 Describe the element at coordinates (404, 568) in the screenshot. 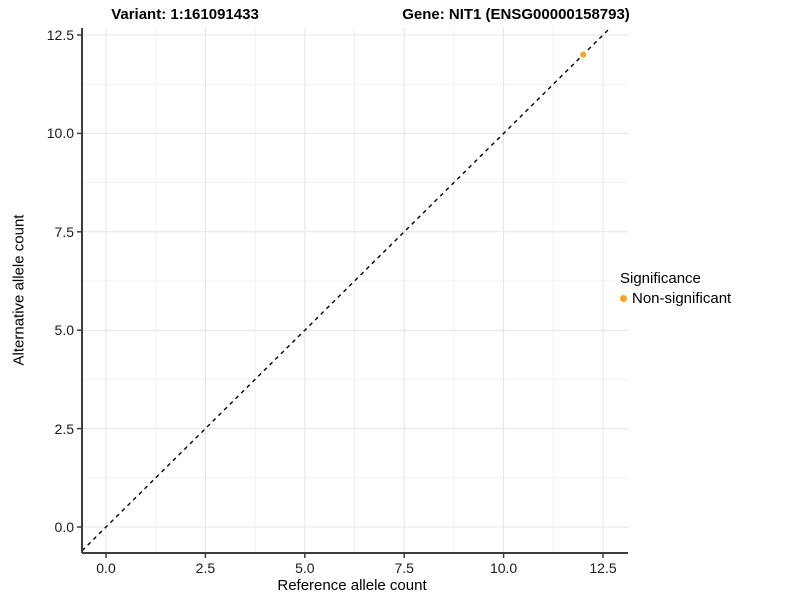

I see `x-tick-label: 7.5` at that location.